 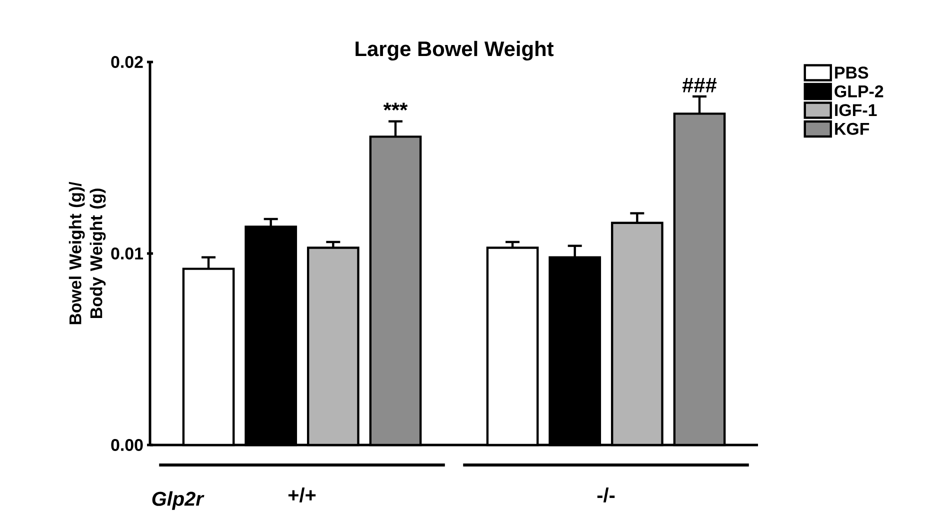 I want to click on legend-label: PBS, so click(x=851, y=72).